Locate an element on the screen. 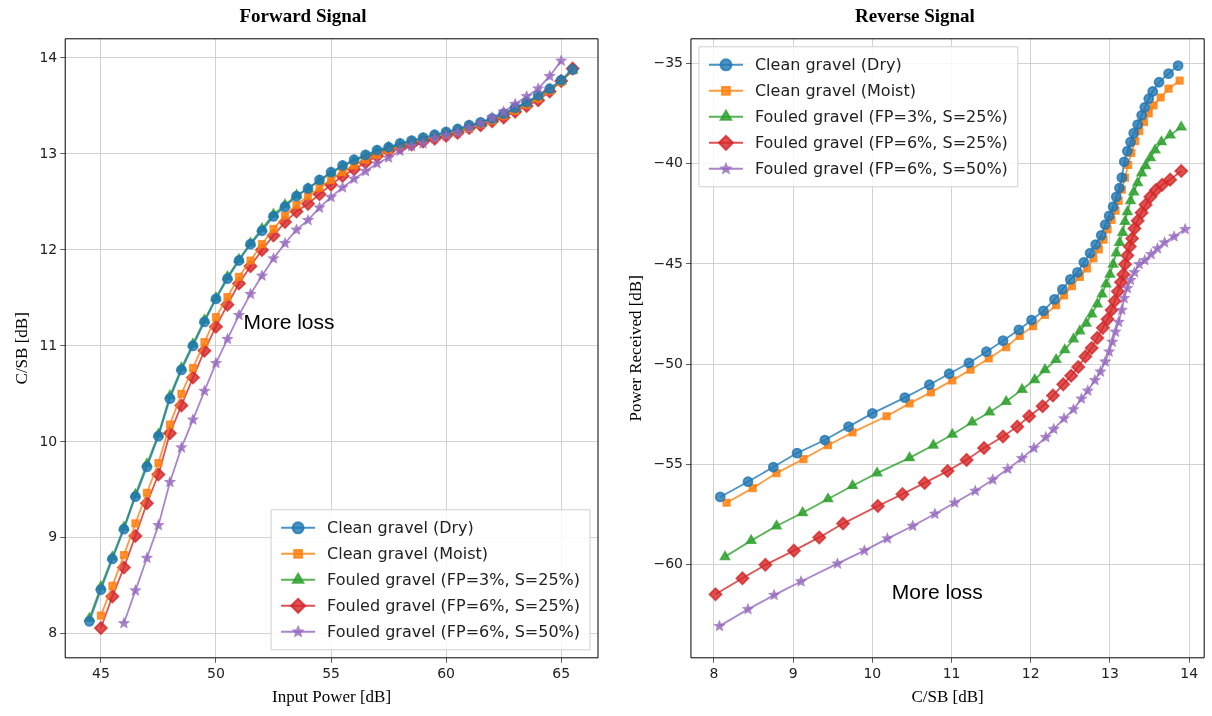  x-tick-label: 11 is located at coordinates (951, 672).